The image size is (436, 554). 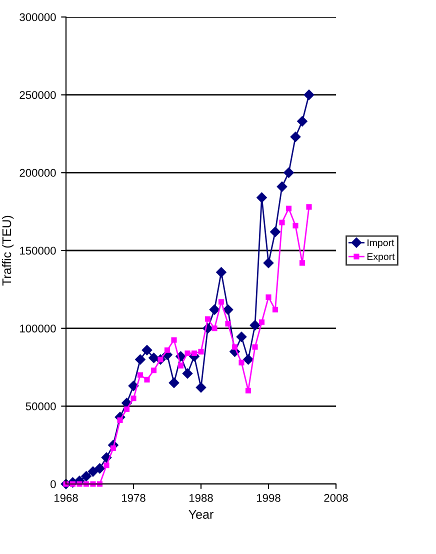 What do you see at coordinates (134, 498) in the screenshot?
I see `x-tick-label: 1978` at bounding box center [134, 498].